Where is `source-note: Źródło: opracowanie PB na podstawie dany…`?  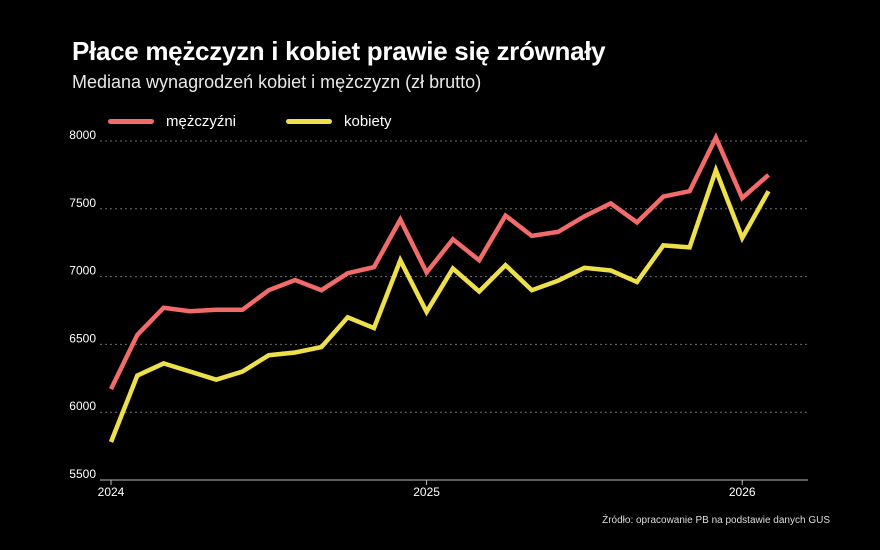 source-note: Źródło: opracowanie PB na podstawie dany… is located at coordinates (716, 520).